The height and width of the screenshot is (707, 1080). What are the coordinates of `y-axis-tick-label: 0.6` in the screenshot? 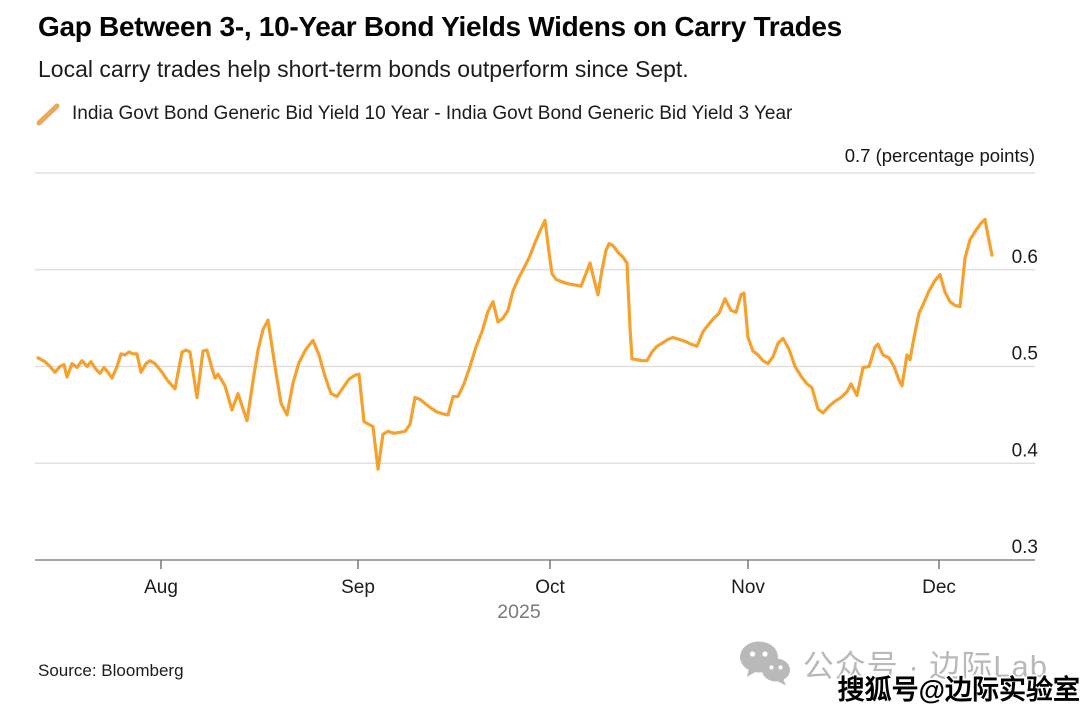 It's located at (1025, 257).